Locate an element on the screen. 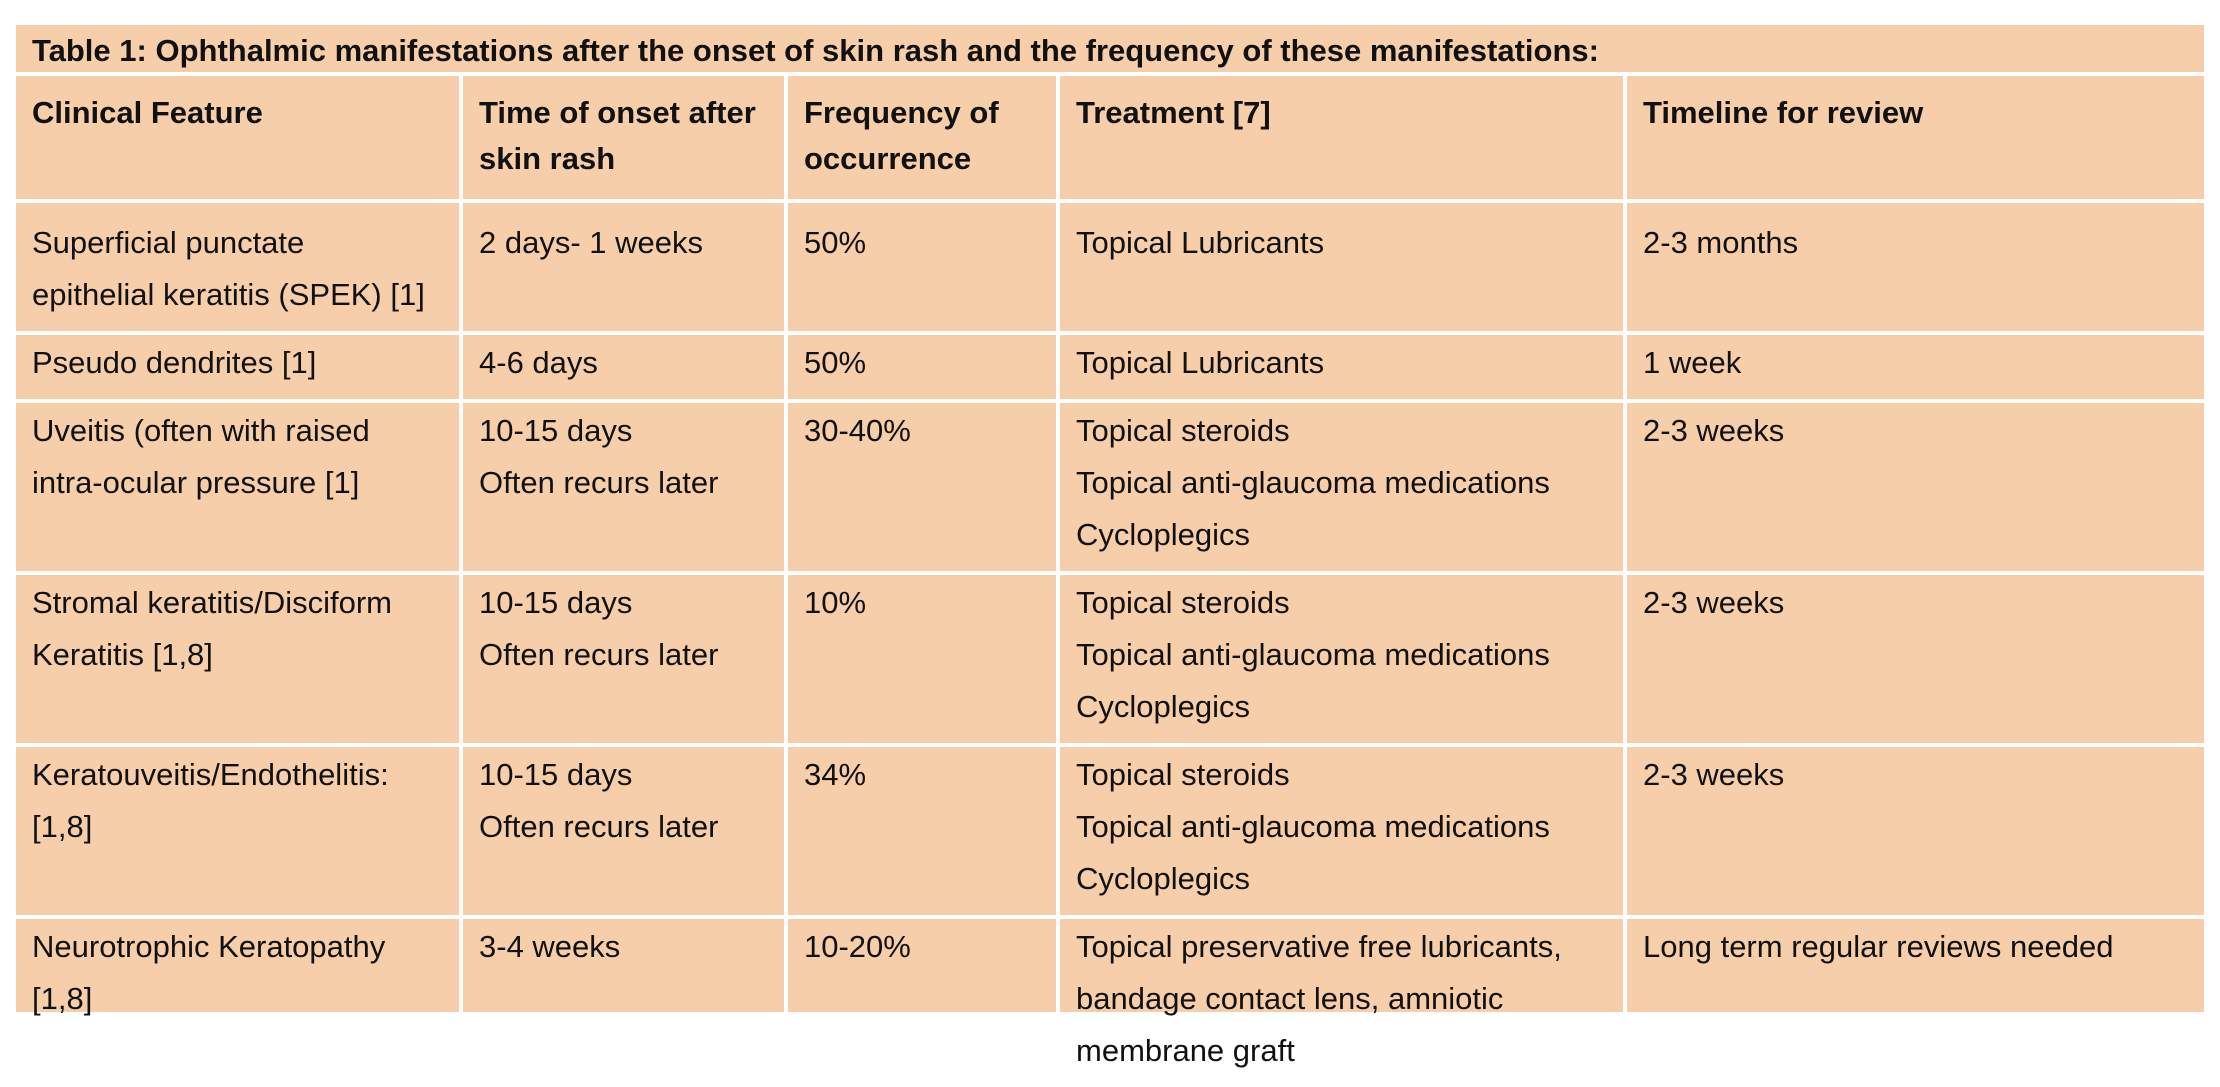  cell-text: Long term regular reviews needed is located at coordinates (1878, 946).